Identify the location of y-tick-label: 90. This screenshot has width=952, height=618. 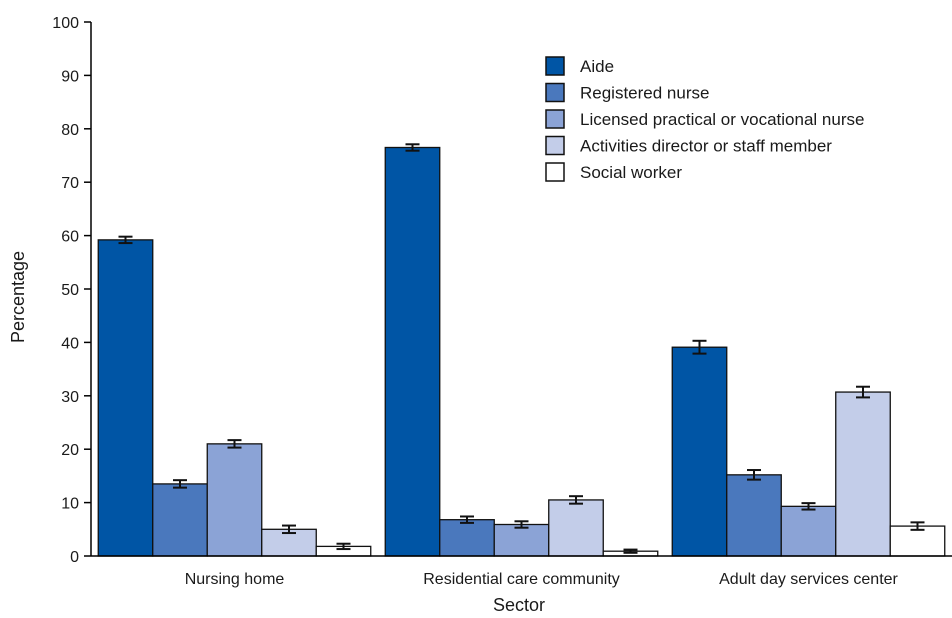
(70, 76).